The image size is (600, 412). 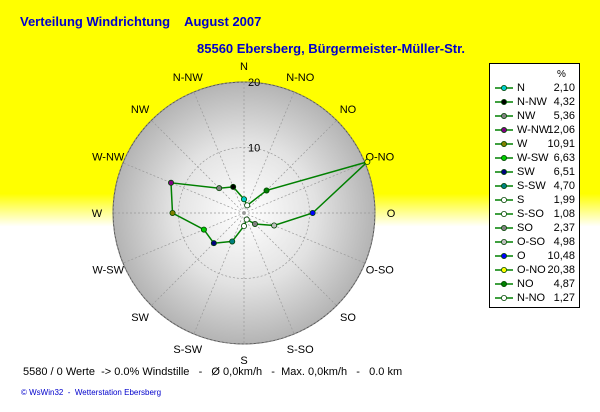 I want to click on legend-value: 10,91, so click(x=561, y=144).